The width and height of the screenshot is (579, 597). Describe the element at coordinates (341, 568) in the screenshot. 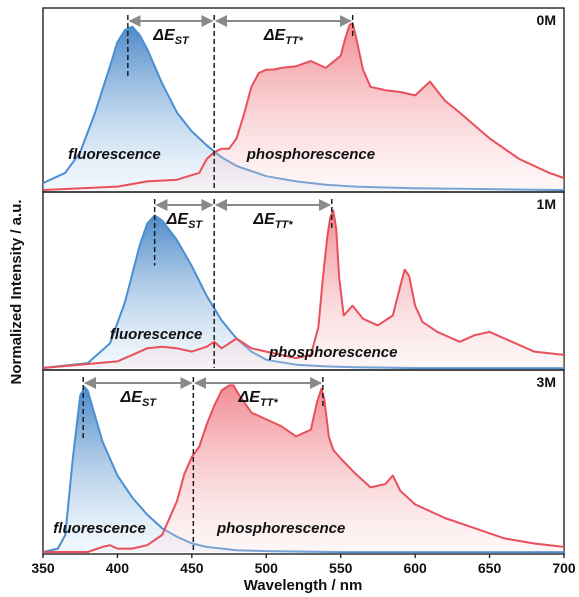

I see `x-tick-label: 550` at that location.